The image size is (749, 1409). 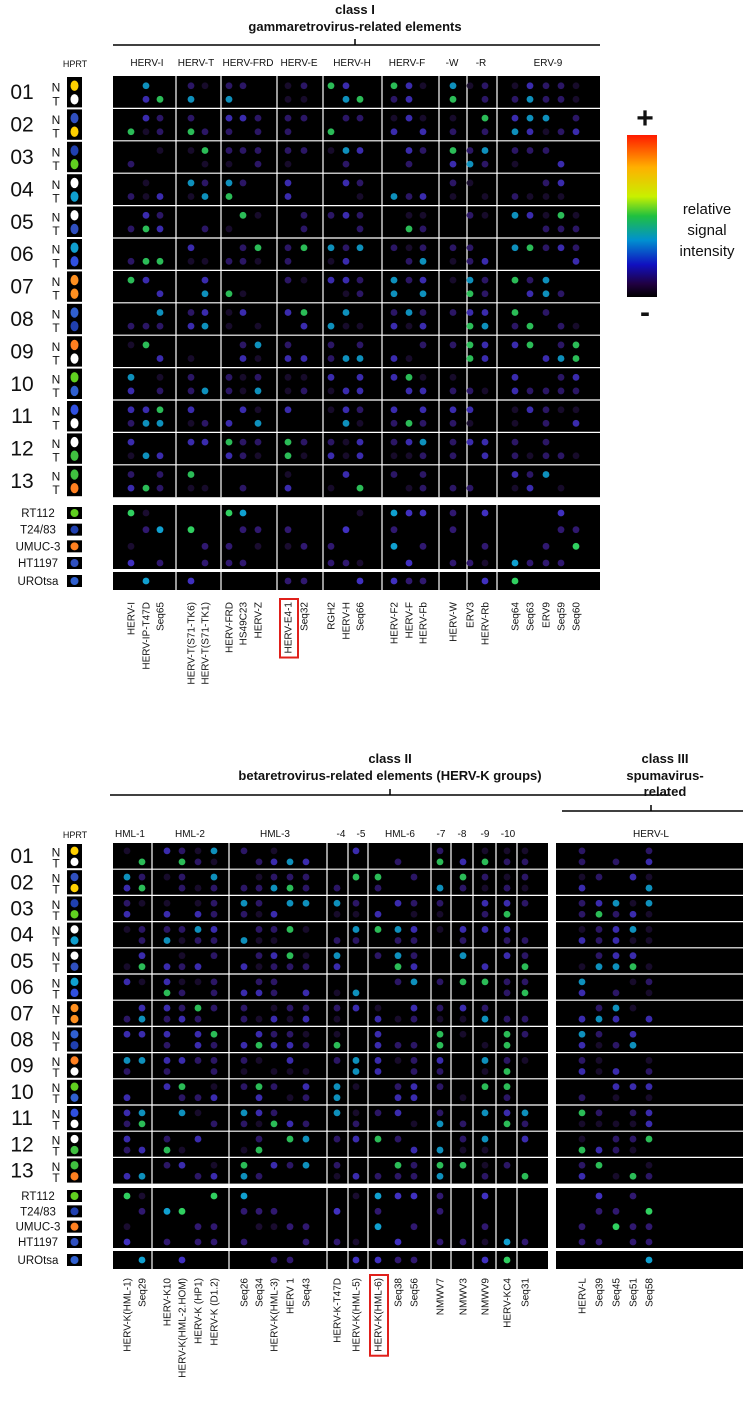 I want to click on sample-sublabel: N, so click(x=56, y=120).